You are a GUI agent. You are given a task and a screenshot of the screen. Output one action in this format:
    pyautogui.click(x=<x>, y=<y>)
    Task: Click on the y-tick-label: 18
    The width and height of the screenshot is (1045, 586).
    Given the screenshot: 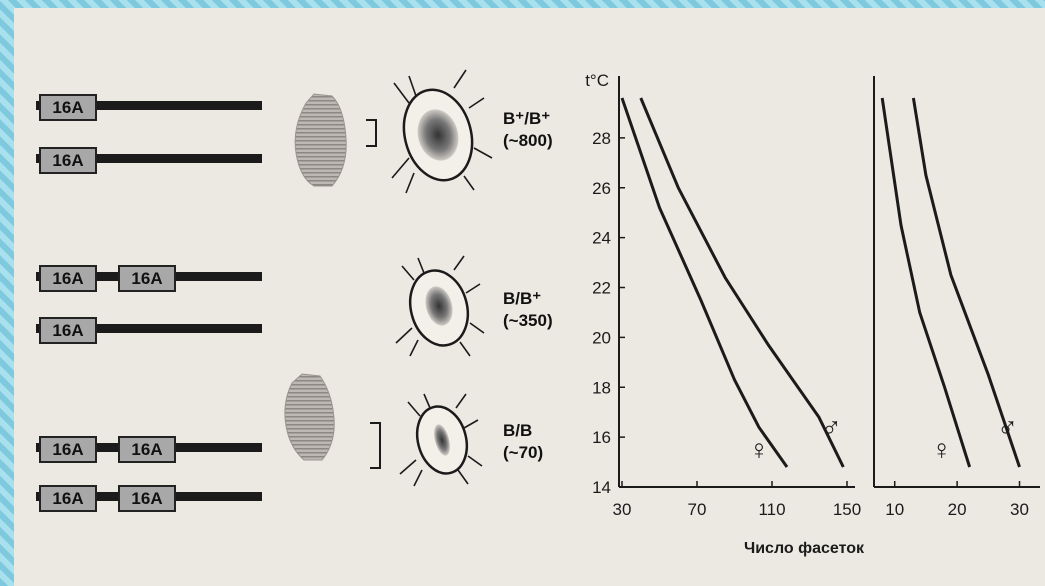 What is the action you would take?
    pyautogui.click(x=601, y=387)
    